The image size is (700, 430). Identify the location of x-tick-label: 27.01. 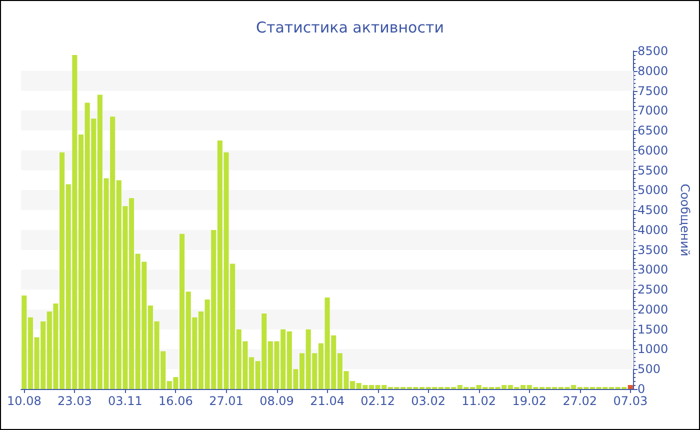
(226, 401).